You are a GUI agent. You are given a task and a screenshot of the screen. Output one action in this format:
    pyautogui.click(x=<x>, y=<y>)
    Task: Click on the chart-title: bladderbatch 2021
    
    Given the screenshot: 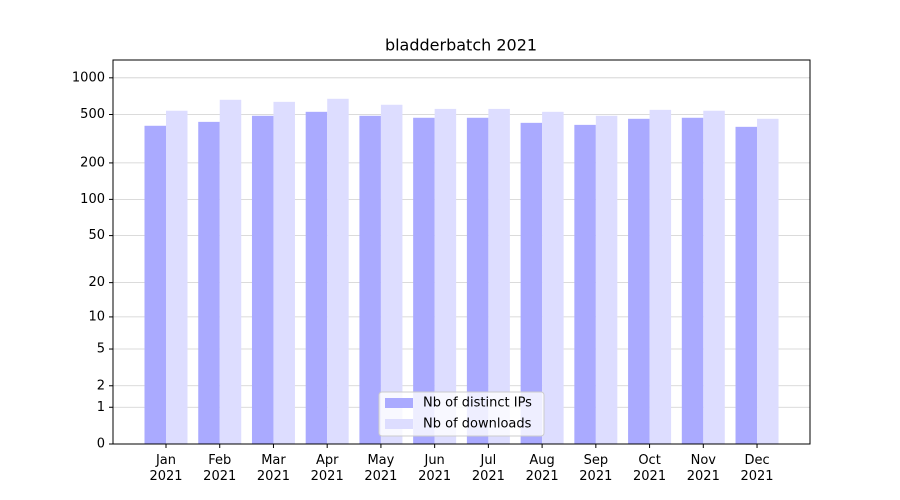 What is the action you would take?
    pyautogui.click(x=461, y=45)
    